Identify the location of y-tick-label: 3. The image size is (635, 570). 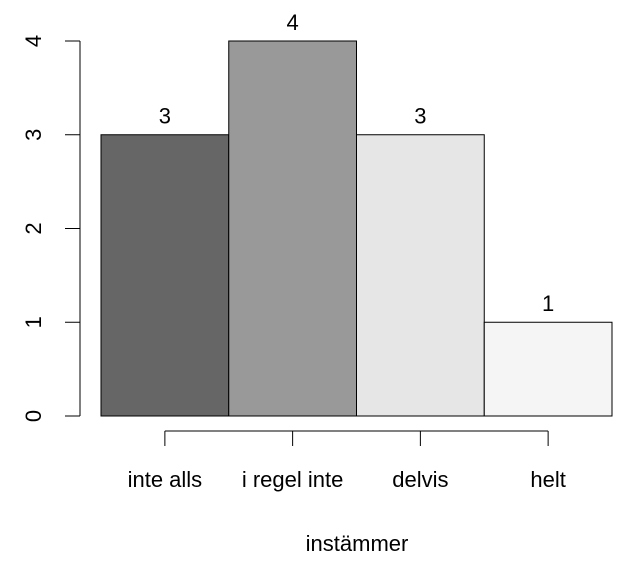
(33, 135).